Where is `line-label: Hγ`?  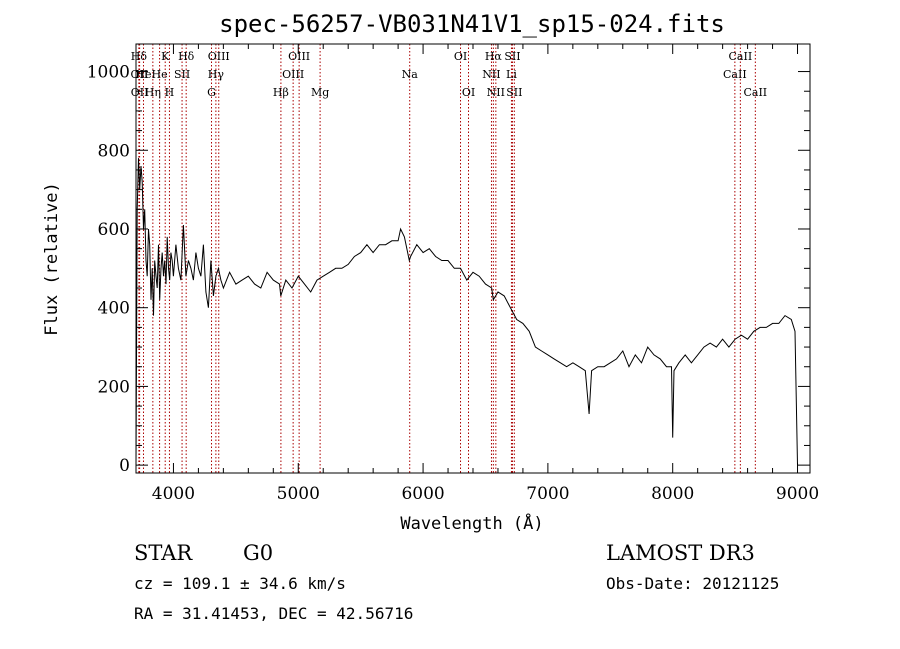
line-label: Hγ is located at coordinates (216, 74).